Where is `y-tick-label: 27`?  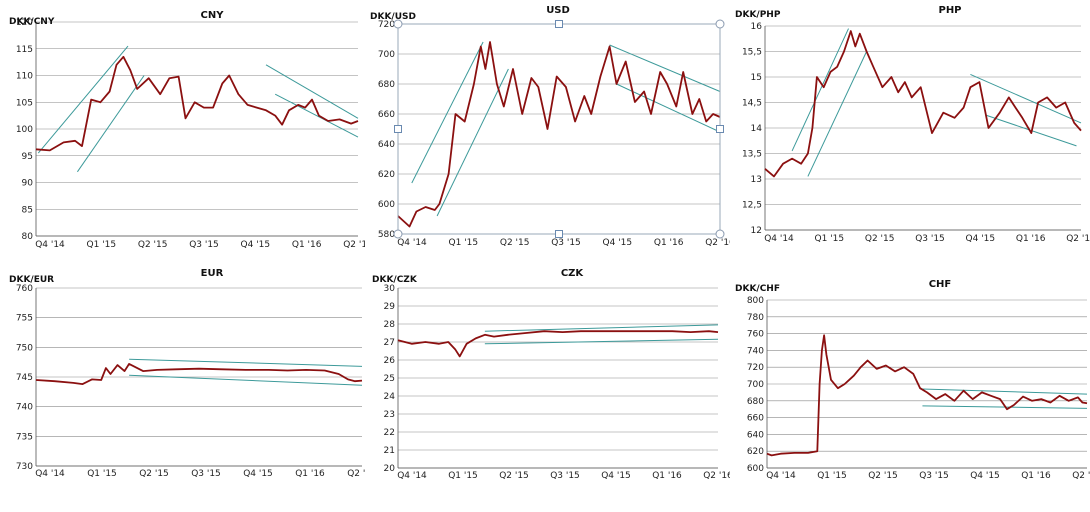
y-tick-label: 27 is located at coordinates (389, 343).